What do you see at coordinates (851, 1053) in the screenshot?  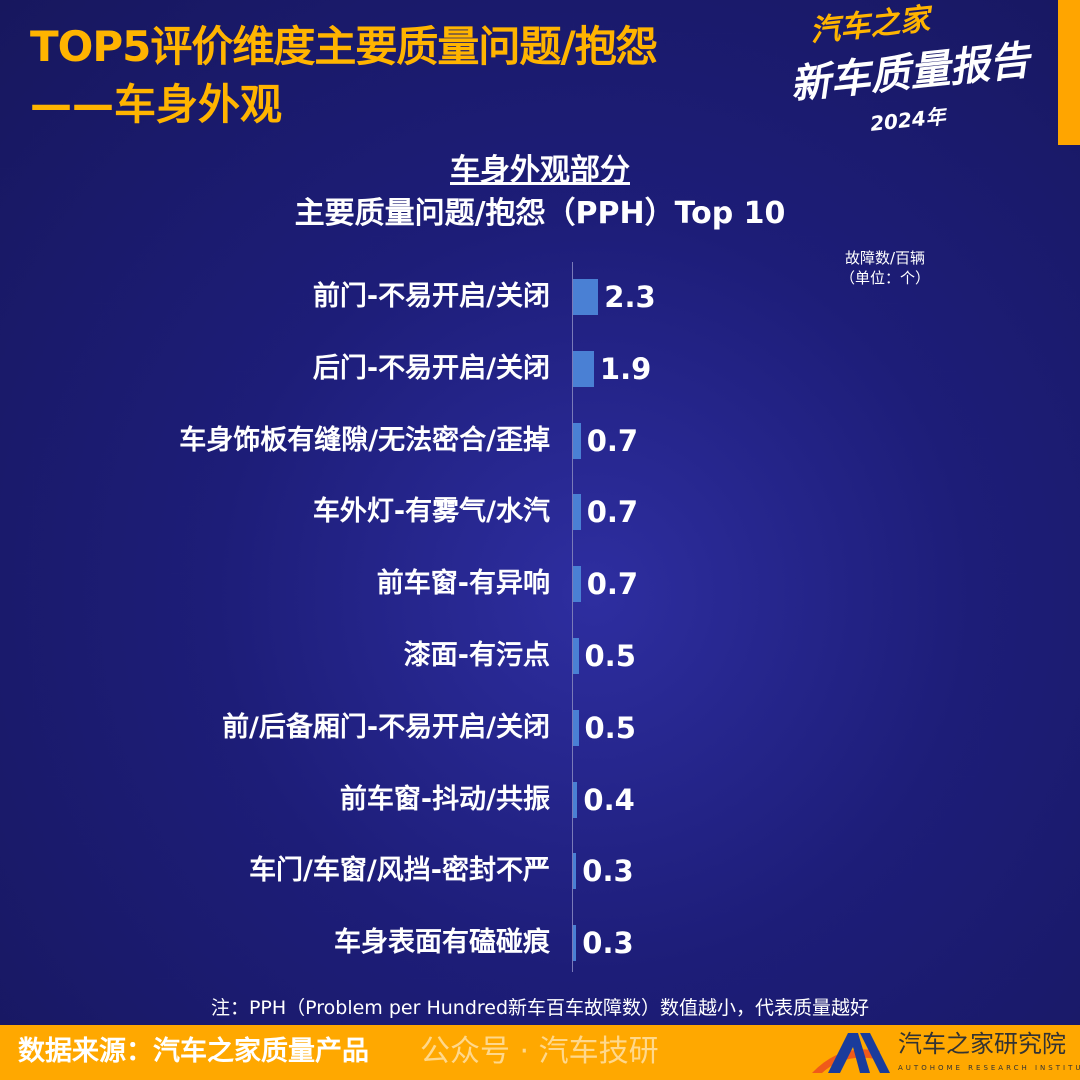 I see `institute-logo-icon` at bounding box center [851, 1053].